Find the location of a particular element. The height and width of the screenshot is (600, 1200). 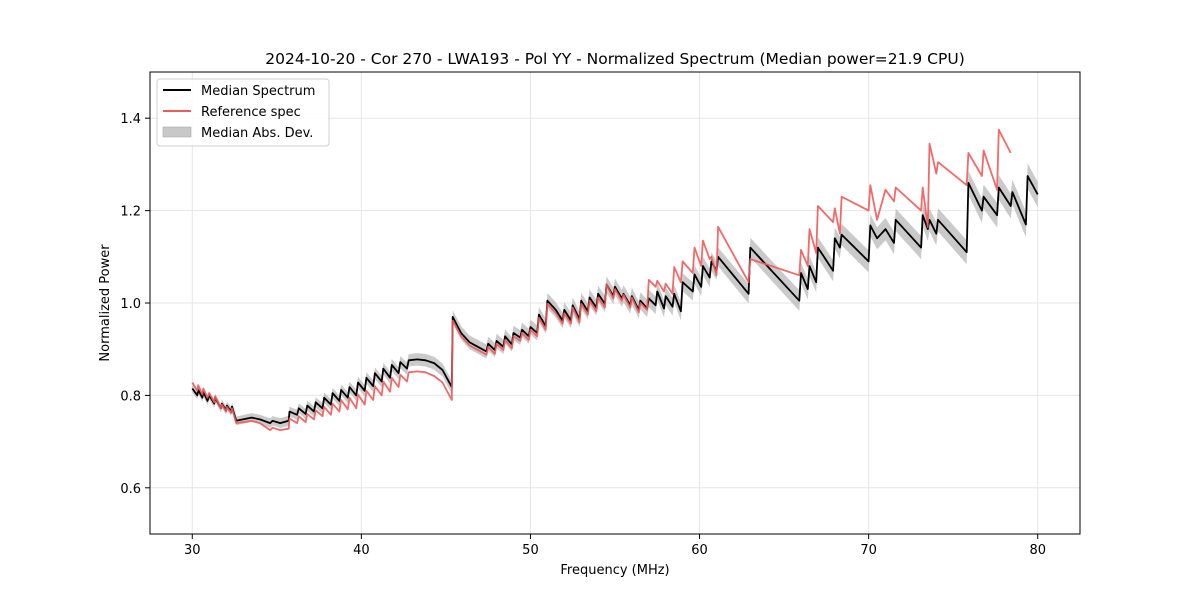

y-axis-ticks: 0.6 0.8 1.0 1.2 1.4 is located at coordinates (135, 304).